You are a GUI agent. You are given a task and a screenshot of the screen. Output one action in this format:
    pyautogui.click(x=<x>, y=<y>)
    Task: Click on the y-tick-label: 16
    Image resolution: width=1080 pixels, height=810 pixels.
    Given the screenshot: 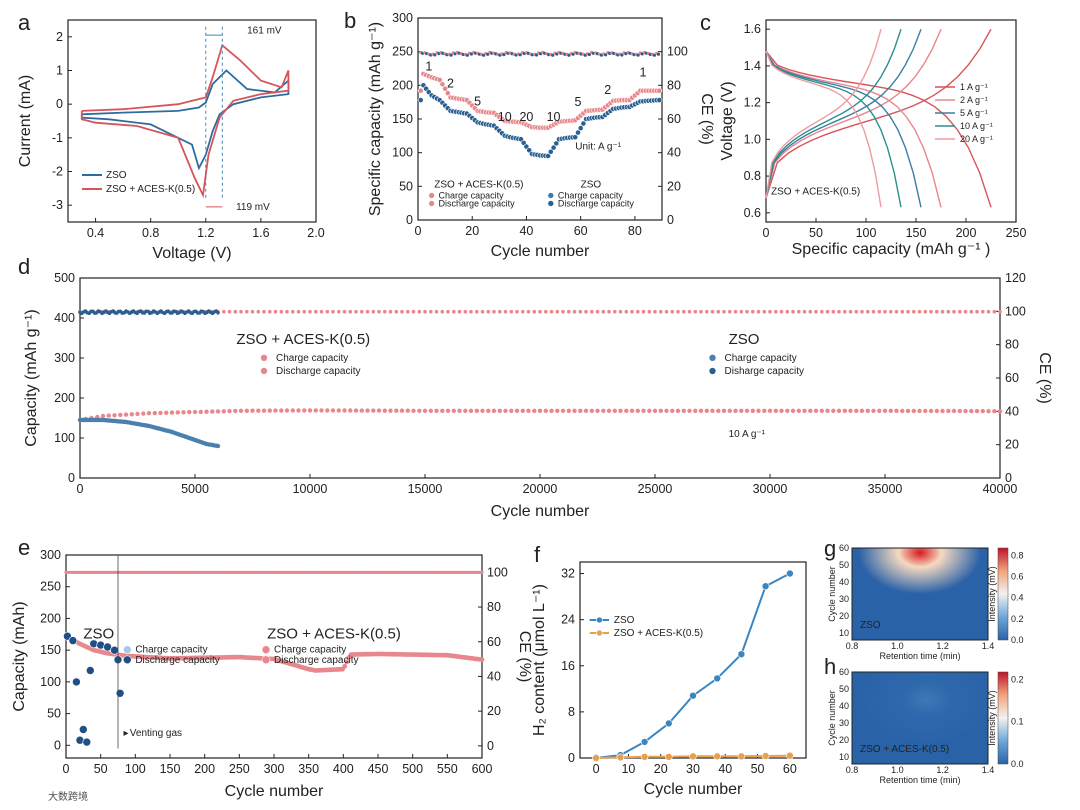 What is the action you would take?
    pyautogui.click(x=568, y=666)
    